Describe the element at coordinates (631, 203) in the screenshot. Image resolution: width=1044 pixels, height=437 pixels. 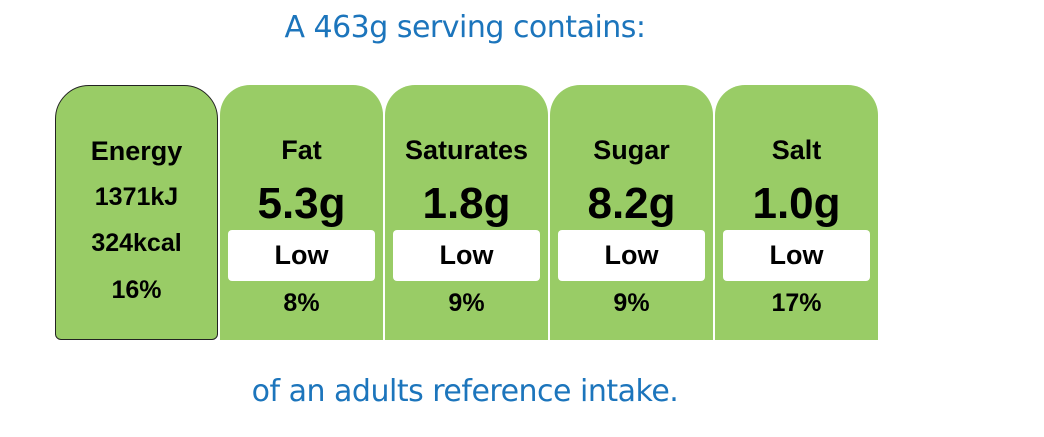
I see `nutrient-value: 8.2g` at that location.